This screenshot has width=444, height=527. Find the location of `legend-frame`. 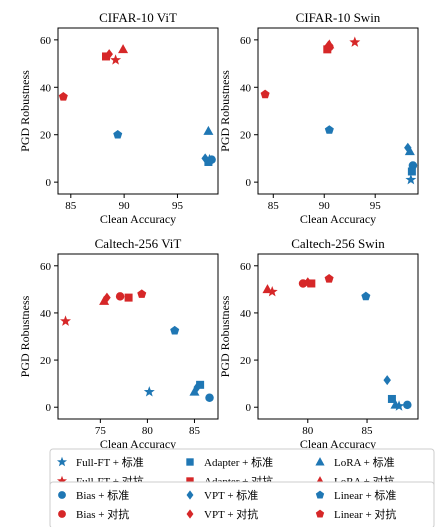

legend-frame is located at coordinates (242, 504).